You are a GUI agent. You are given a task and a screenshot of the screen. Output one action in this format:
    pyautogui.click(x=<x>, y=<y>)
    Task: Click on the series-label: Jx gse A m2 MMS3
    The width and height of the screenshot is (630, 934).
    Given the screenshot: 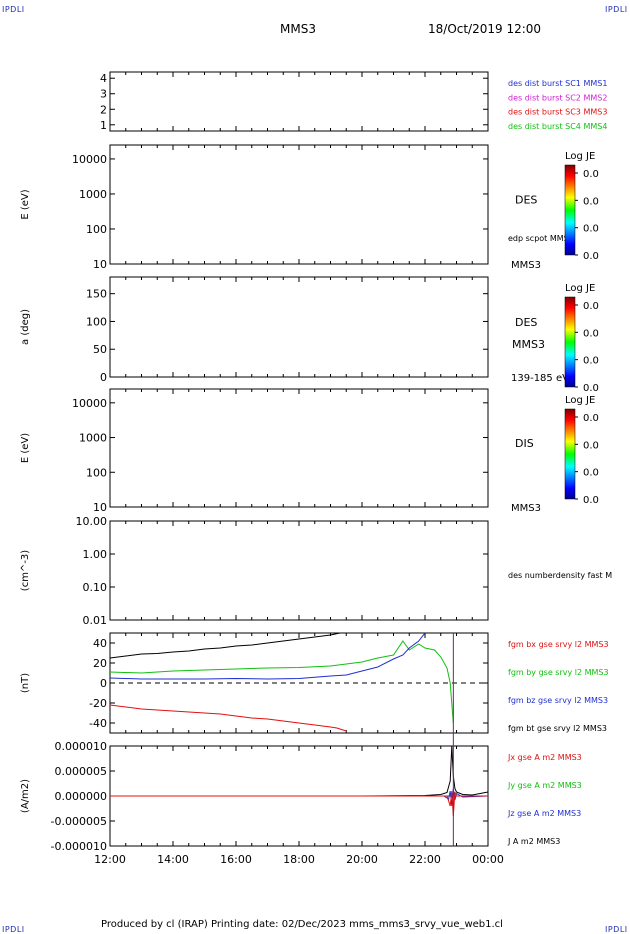 What is the action you would take?
    pyautogui.click(x=544, y=757)
    